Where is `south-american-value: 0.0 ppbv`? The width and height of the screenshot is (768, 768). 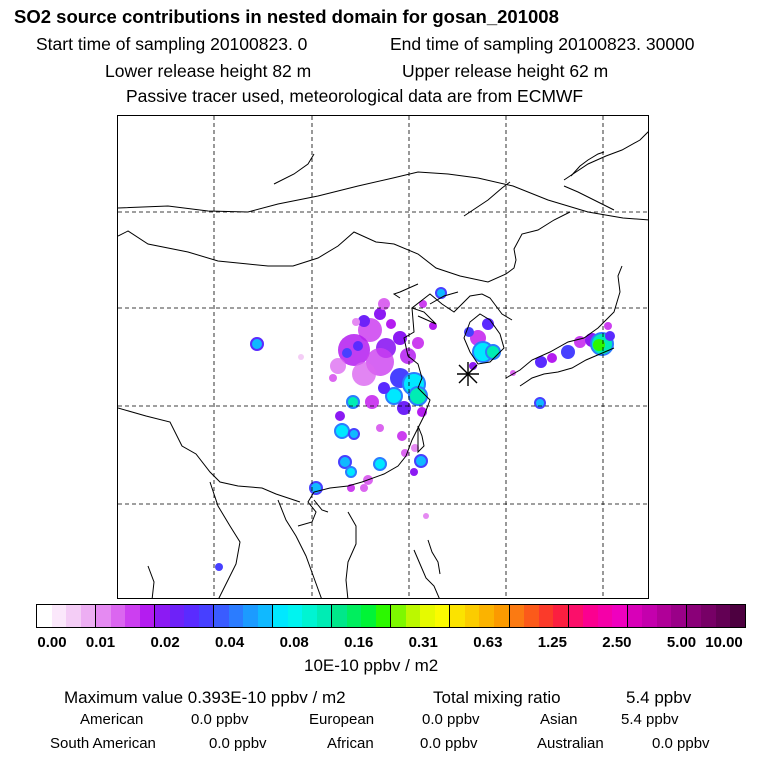 south-american-value: 0.0 ppbv is located at coordinates (238, 743).